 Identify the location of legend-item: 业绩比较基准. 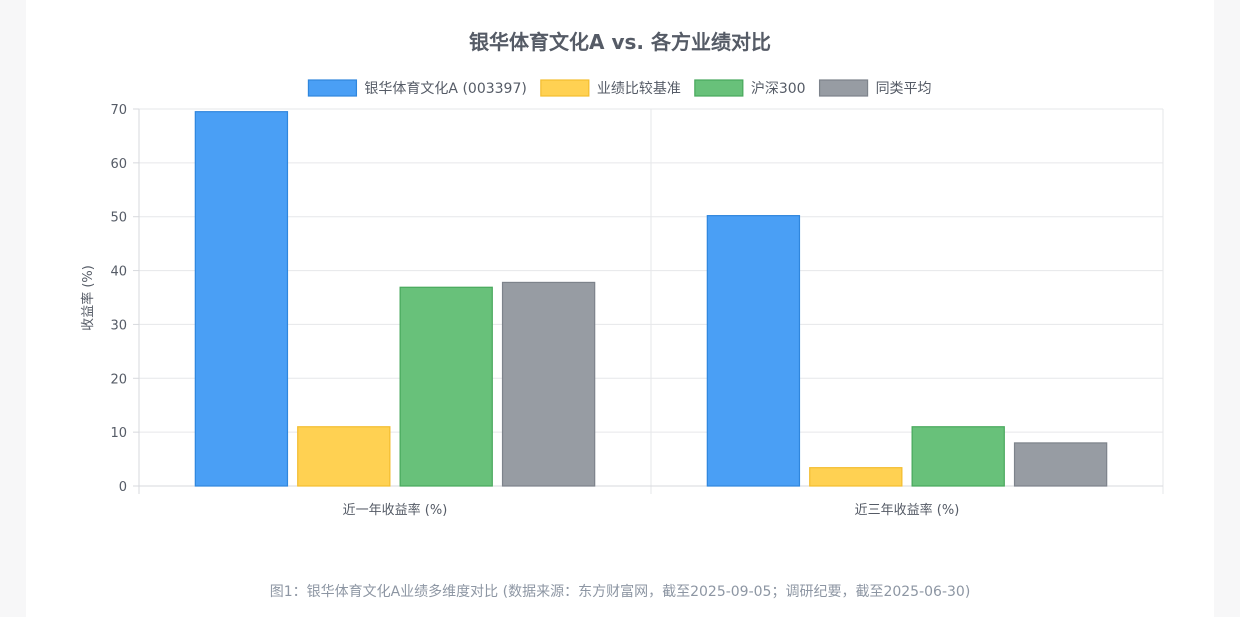
(610, 88).